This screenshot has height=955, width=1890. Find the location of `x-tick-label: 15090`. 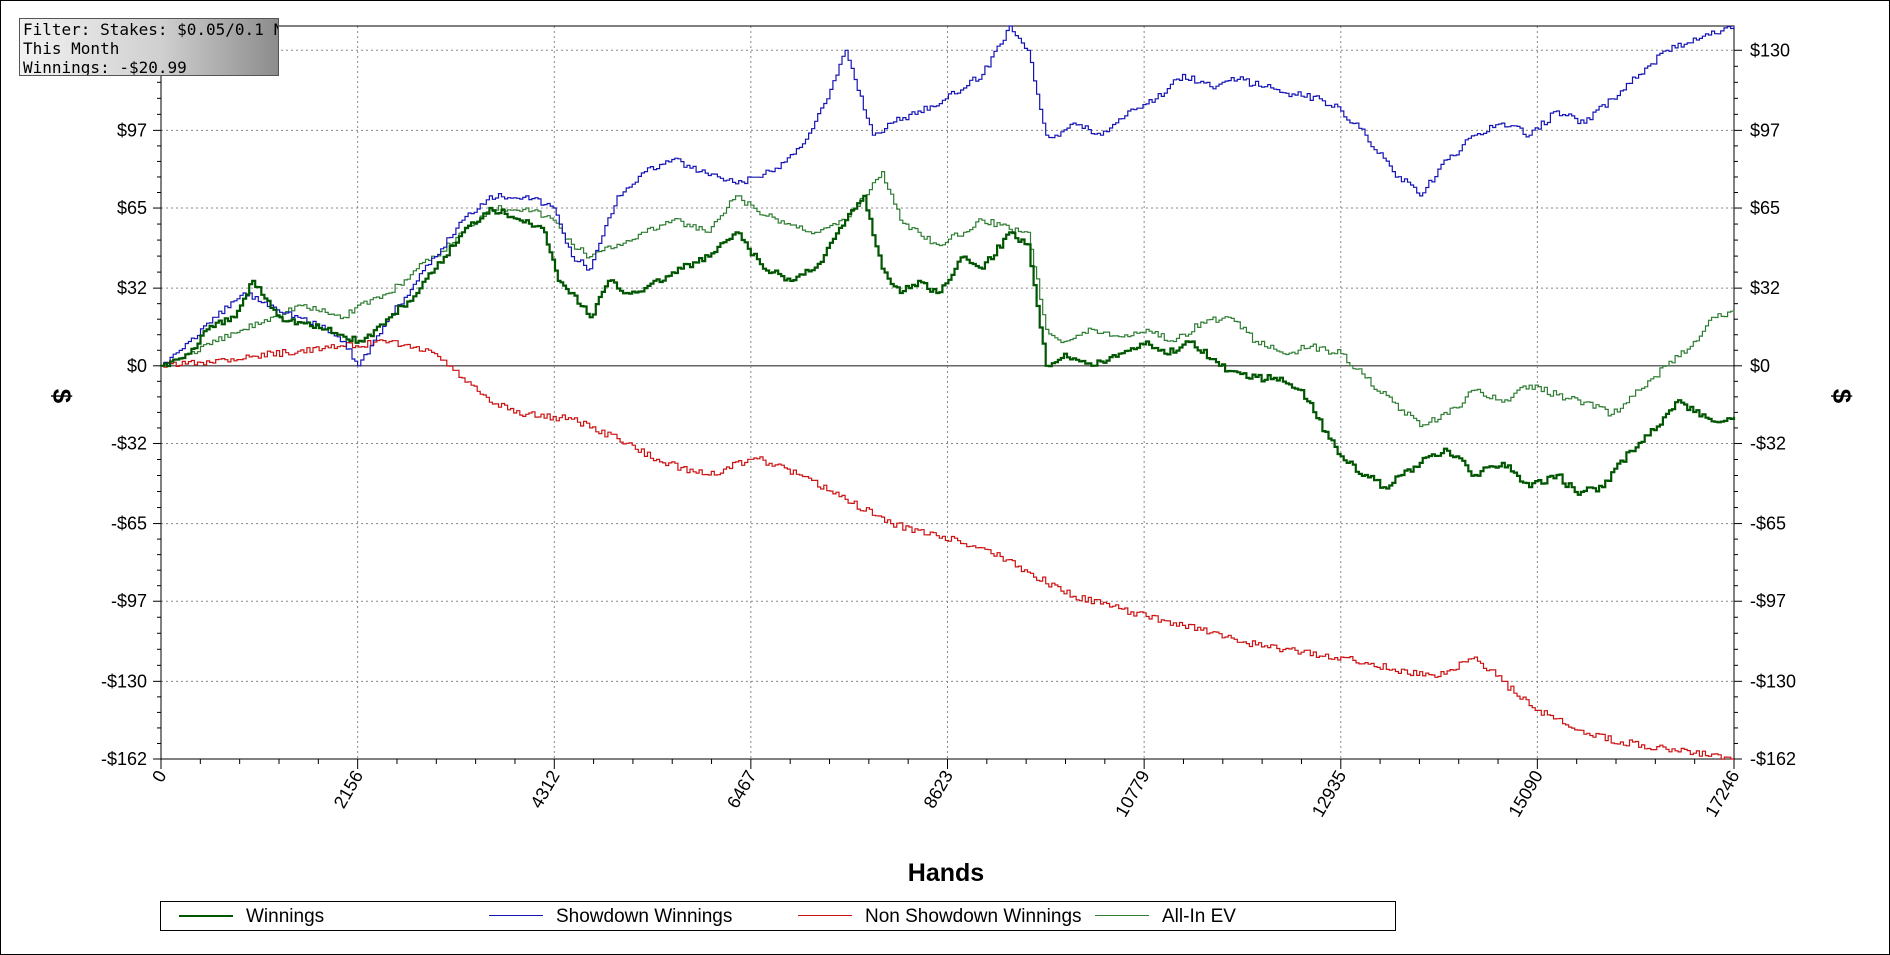

x-tick-label: 15090 is located at coordinates (1525, 793).